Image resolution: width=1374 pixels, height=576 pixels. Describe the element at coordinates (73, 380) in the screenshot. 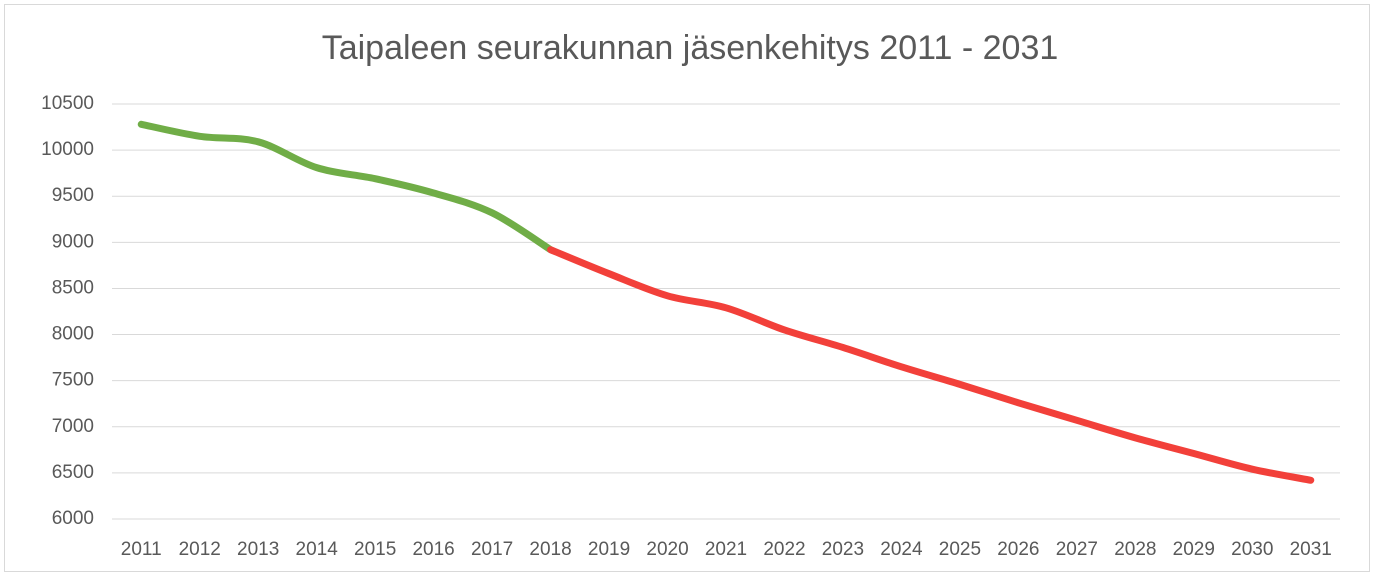

I see `y-tick-label: 7500` at that location.